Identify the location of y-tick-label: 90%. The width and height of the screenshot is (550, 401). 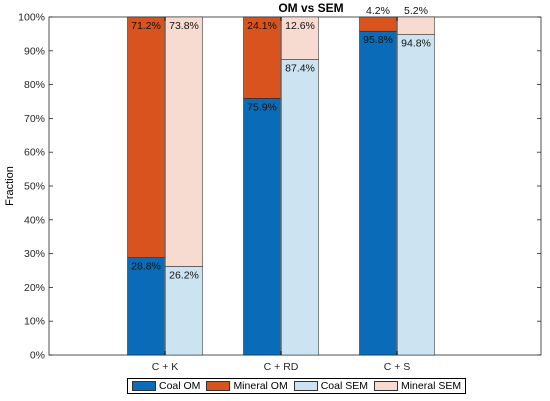
(34, 51).